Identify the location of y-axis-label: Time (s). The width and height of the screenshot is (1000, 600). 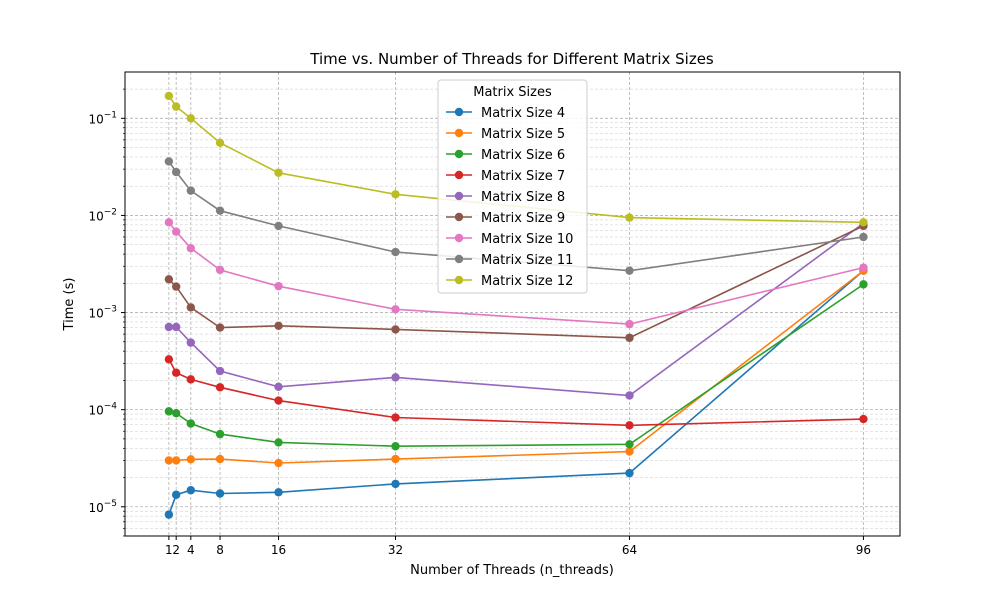
(69, 305).